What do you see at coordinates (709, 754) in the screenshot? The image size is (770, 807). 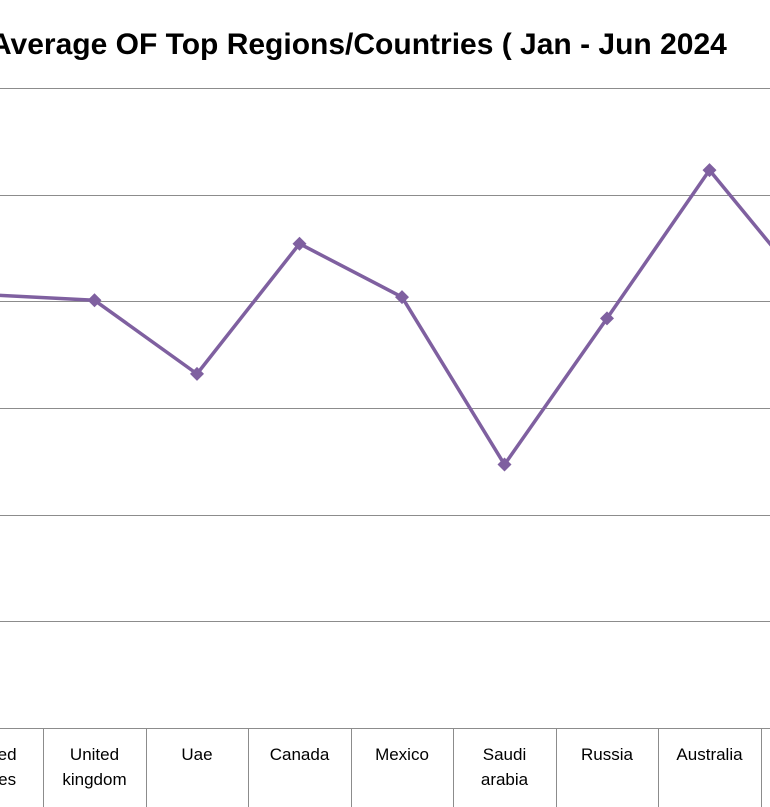 I see `x-tick-label: Australia` at bounding box center [709, 754].